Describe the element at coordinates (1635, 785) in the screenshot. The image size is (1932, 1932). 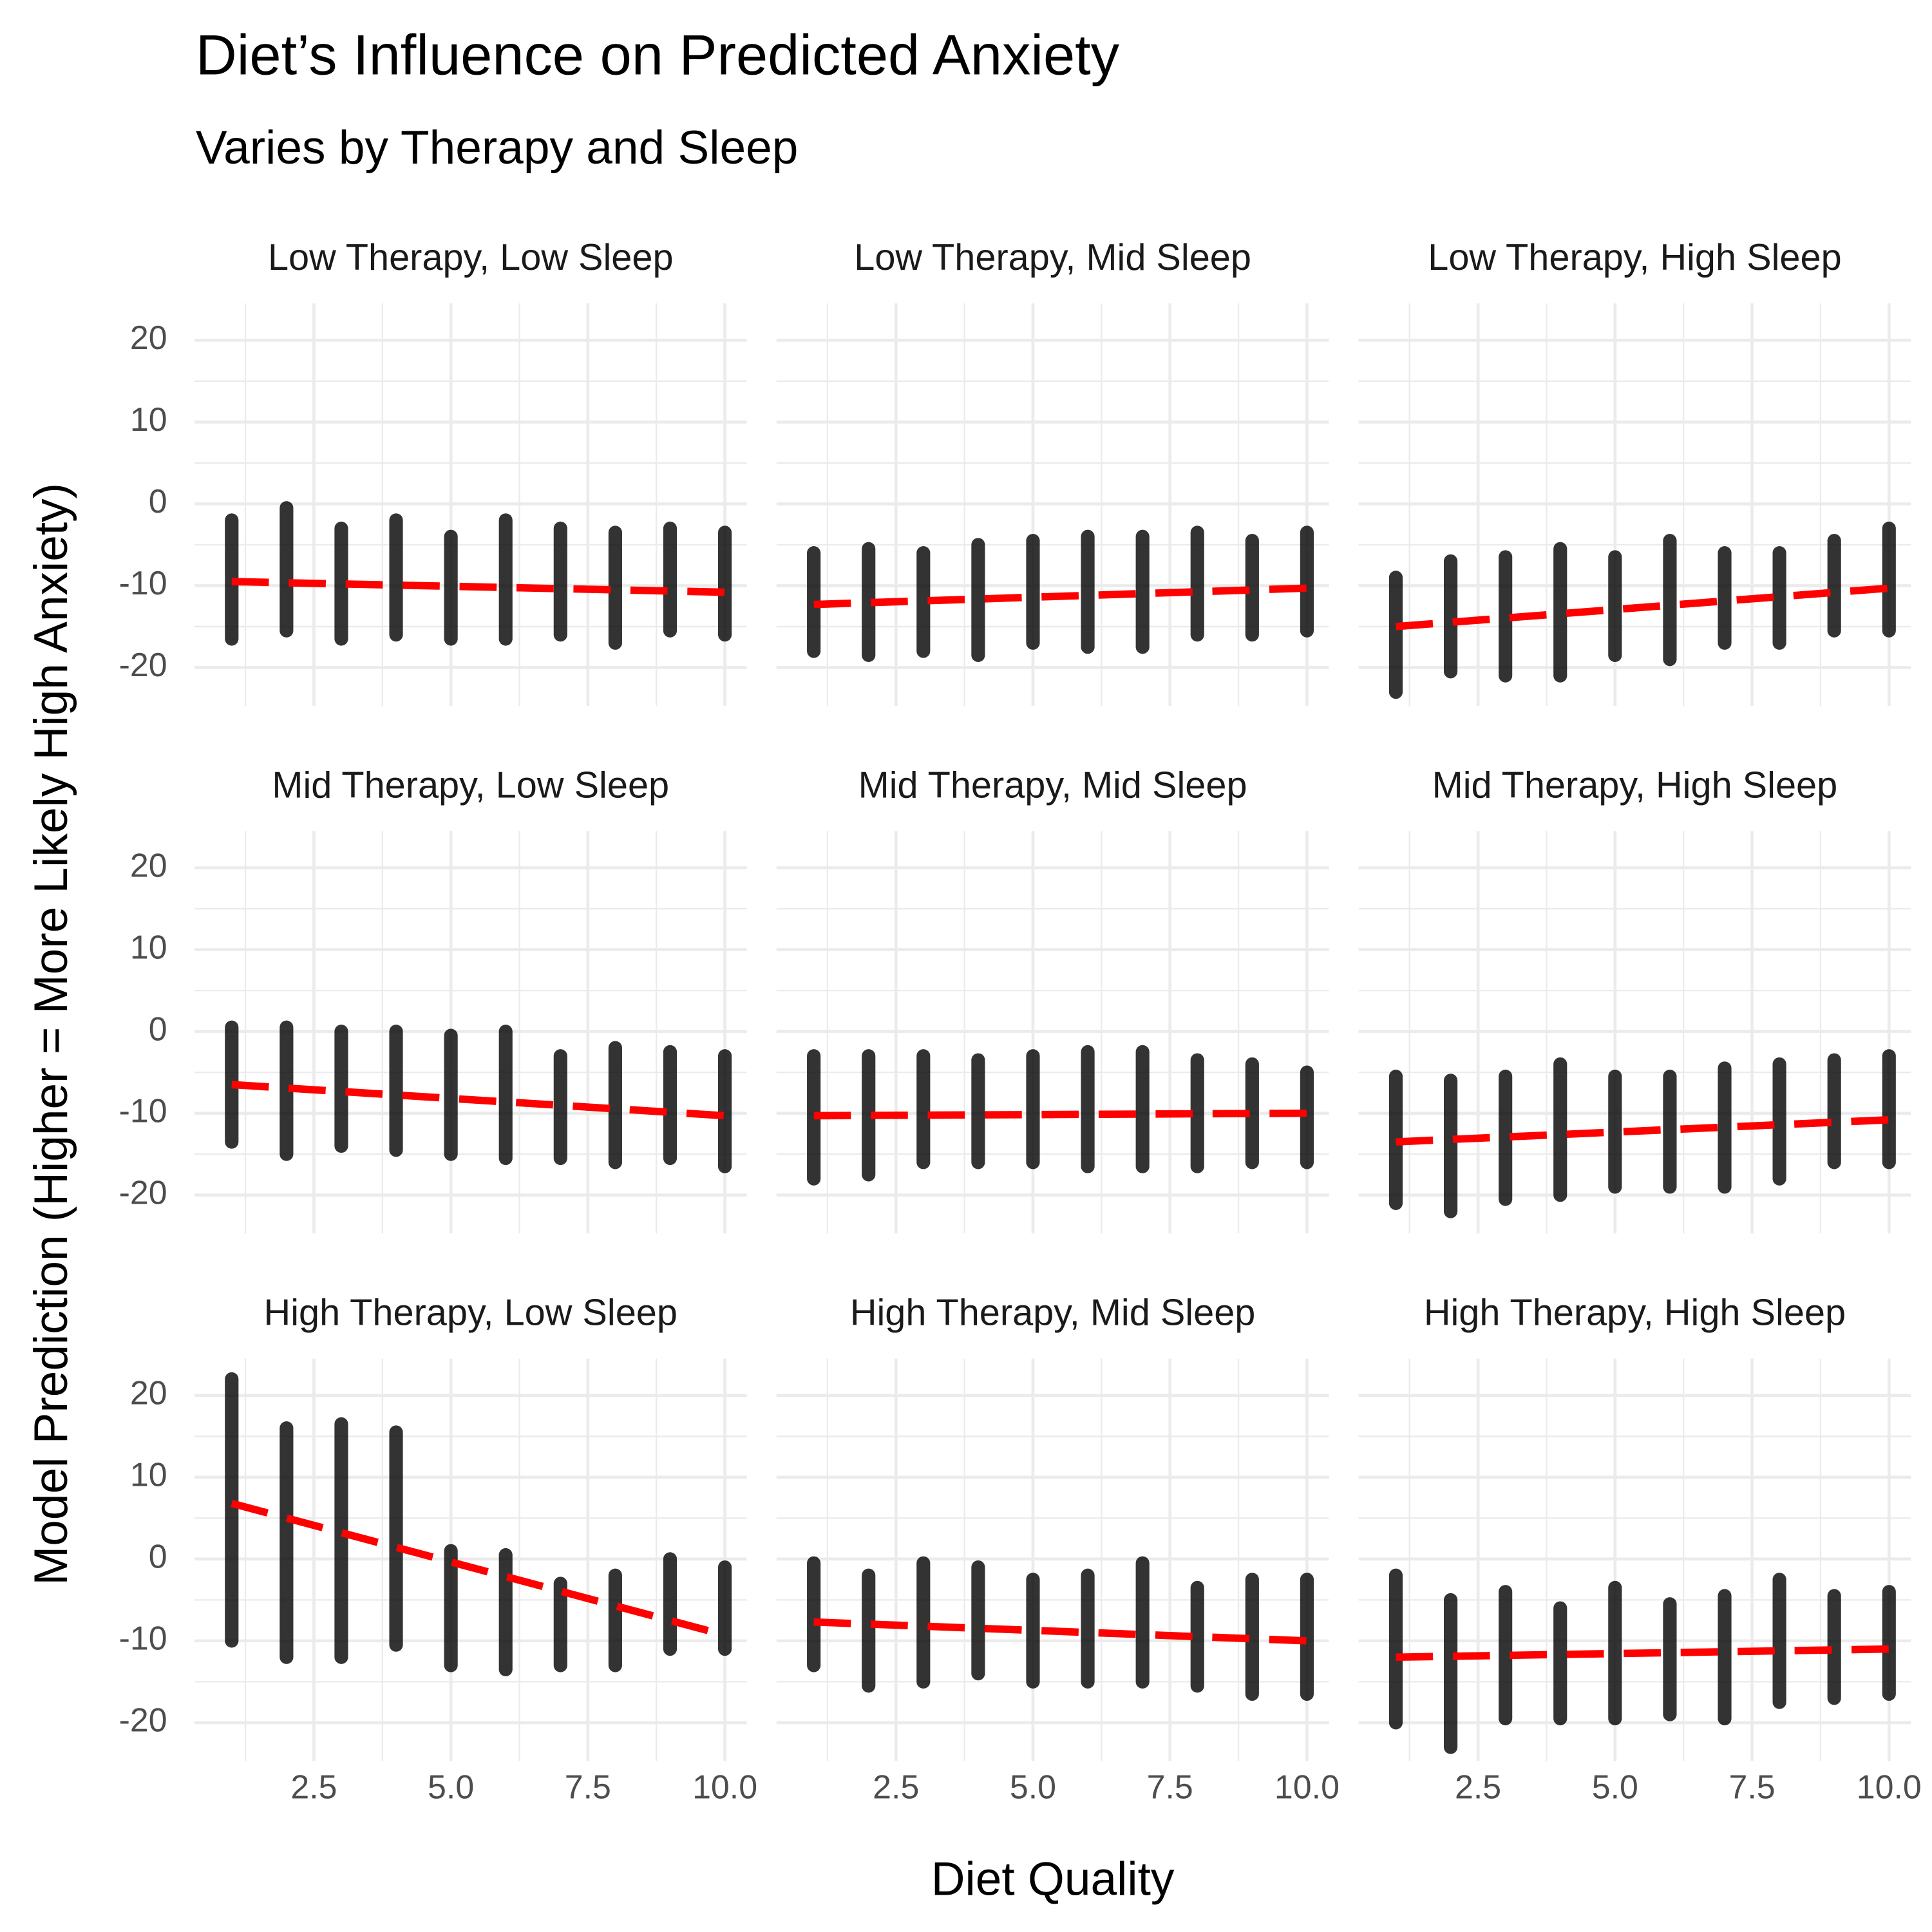
I see `strip-label: Mid Therapy, High Sleep` at that location.